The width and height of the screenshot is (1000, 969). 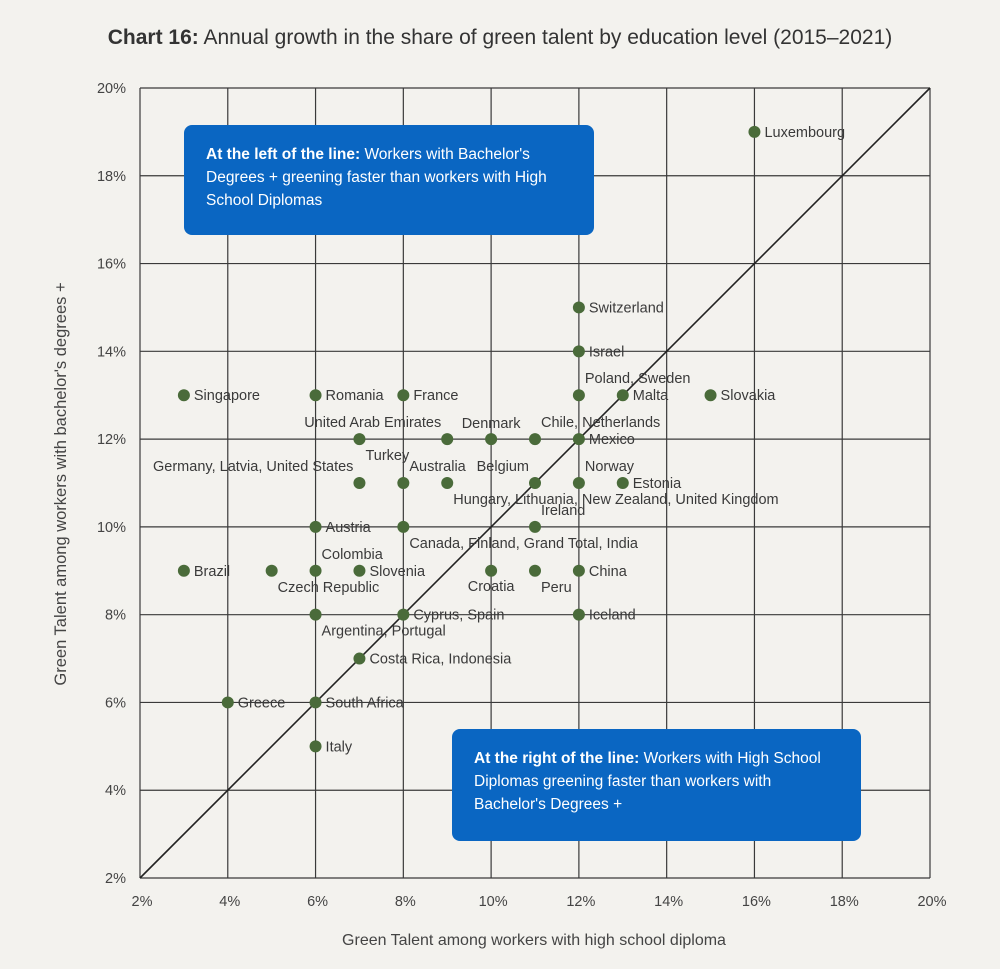 I want to click on y-tick-label: 8%, so click(x=115, y=616).